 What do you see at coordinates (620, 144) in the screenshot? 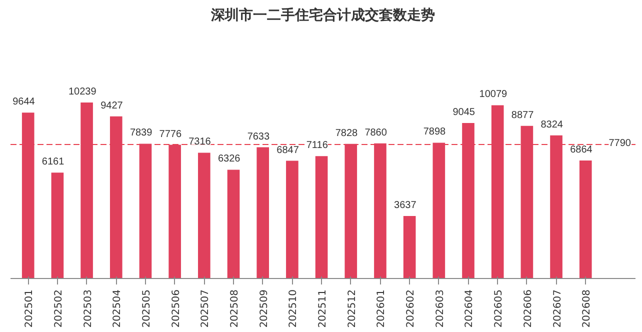
I see `ref-line-label: 7790` at bounding box center [620, 144].